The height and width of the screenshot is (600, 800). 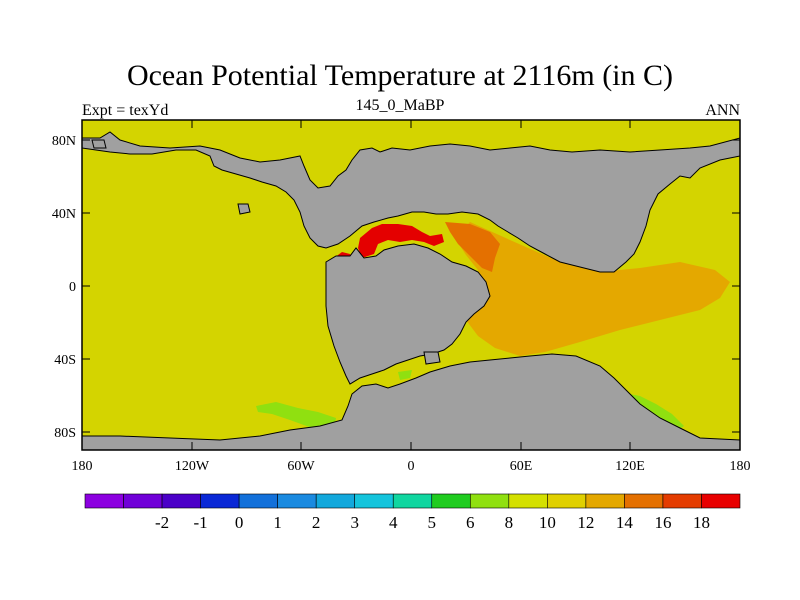 I want to click on x-tick-label: 60E, so click(x=521, y=466).